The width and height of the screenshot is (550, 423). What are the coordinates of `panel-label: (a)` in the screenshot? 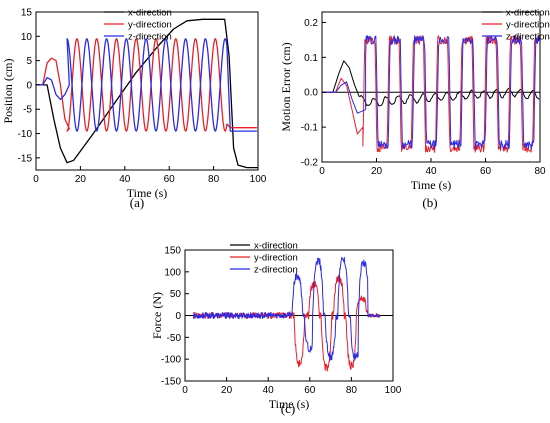 It's located at (137, 202).